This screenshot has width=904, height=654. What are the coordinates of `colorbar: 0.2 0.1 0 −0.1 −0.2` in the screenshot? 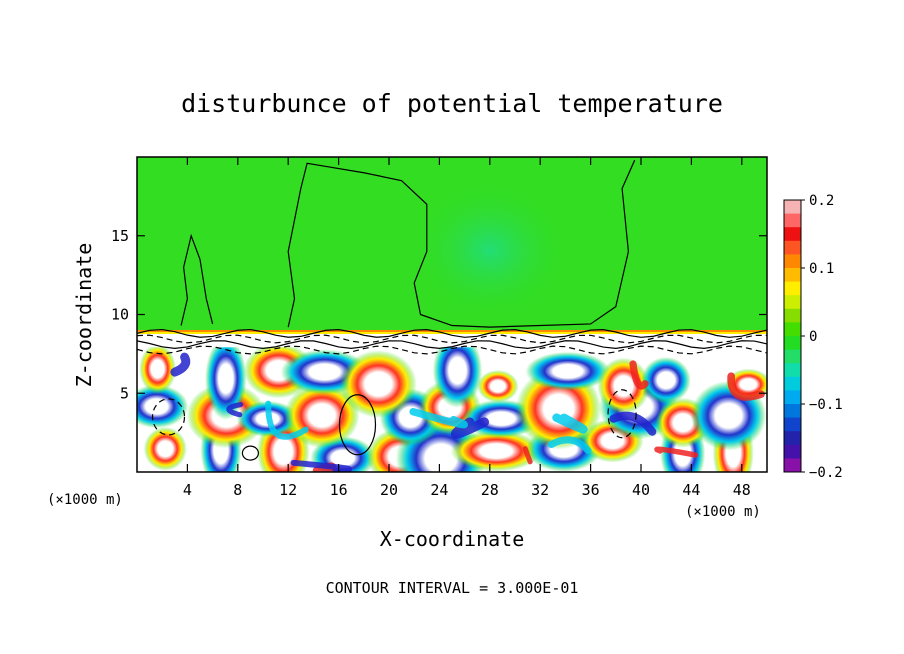 It's located at (813, 337).